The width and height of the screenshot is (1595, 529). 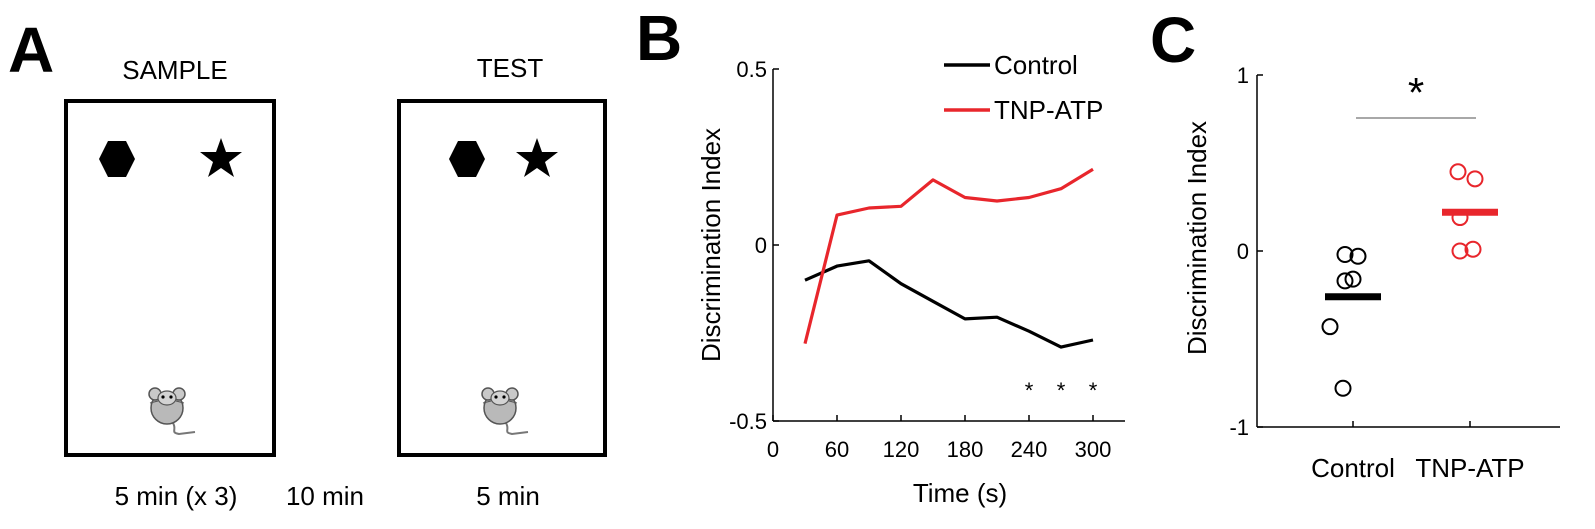 What do you see at coordinates (901, 449) in the screenshot?
I see `b-x-tick-label: 120` at bounding box center [901, 449].